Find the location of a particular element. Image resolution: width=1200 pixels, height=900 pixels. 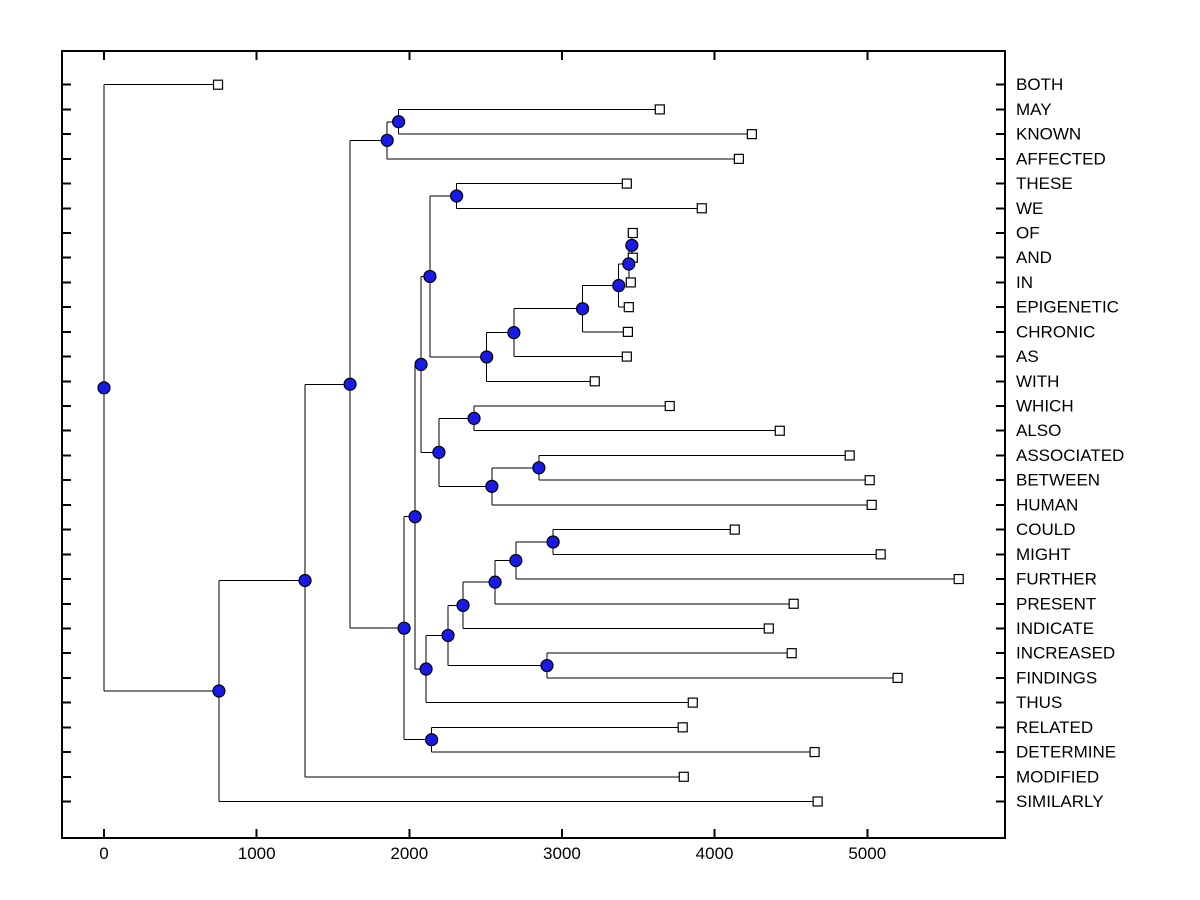

leaf-marker-similarly is located at coordinates (817, 801).